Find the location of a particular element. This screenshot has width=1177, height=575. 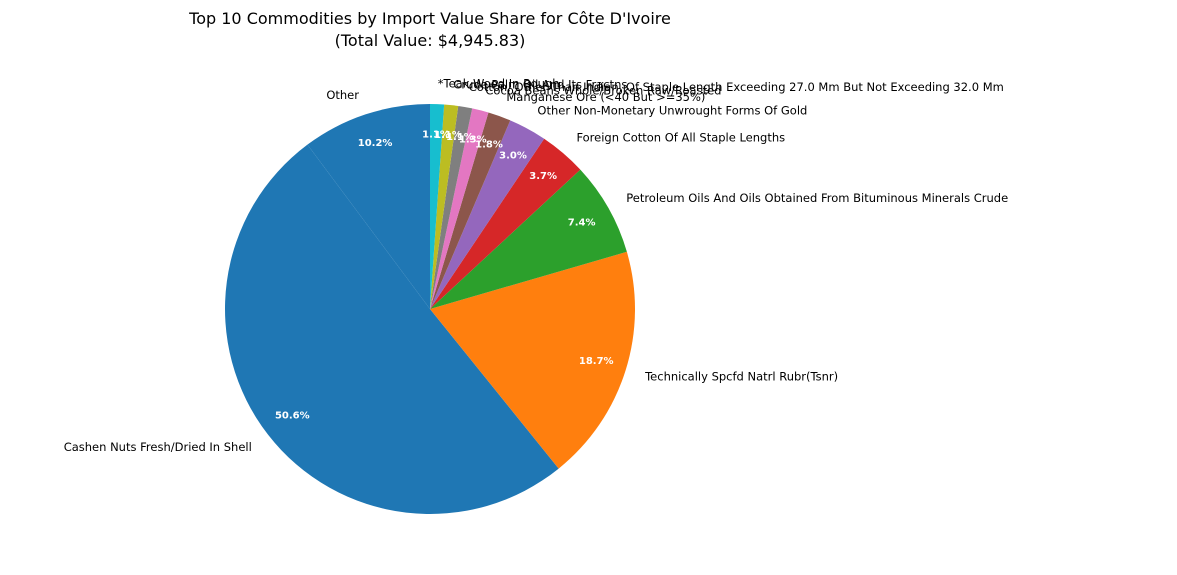

pie-slice-teak-wood-in-rough is located at coordinates (437, 206).